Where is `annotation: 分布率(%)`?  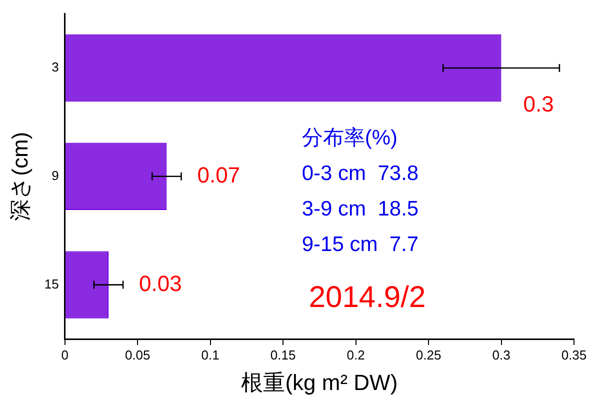
annotation: 分布率(%) is located at coordinates (350, 138).